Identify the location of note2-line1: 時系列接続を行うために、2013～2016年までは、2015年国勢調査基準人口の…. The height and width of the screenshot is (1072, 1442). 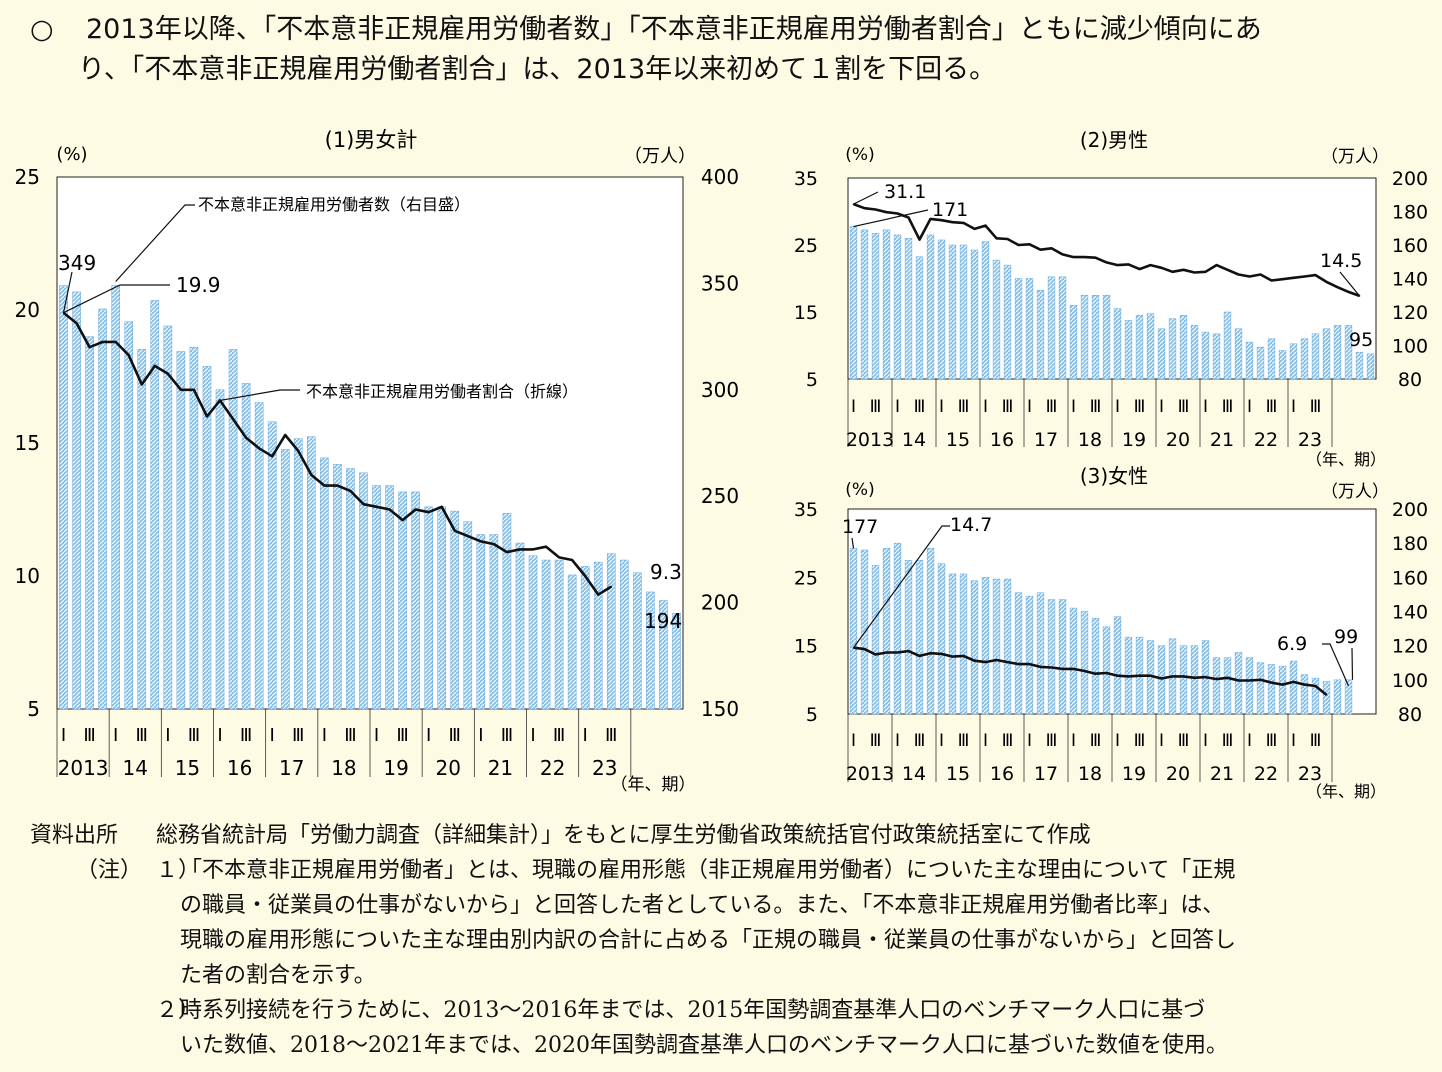
(693, 1010).